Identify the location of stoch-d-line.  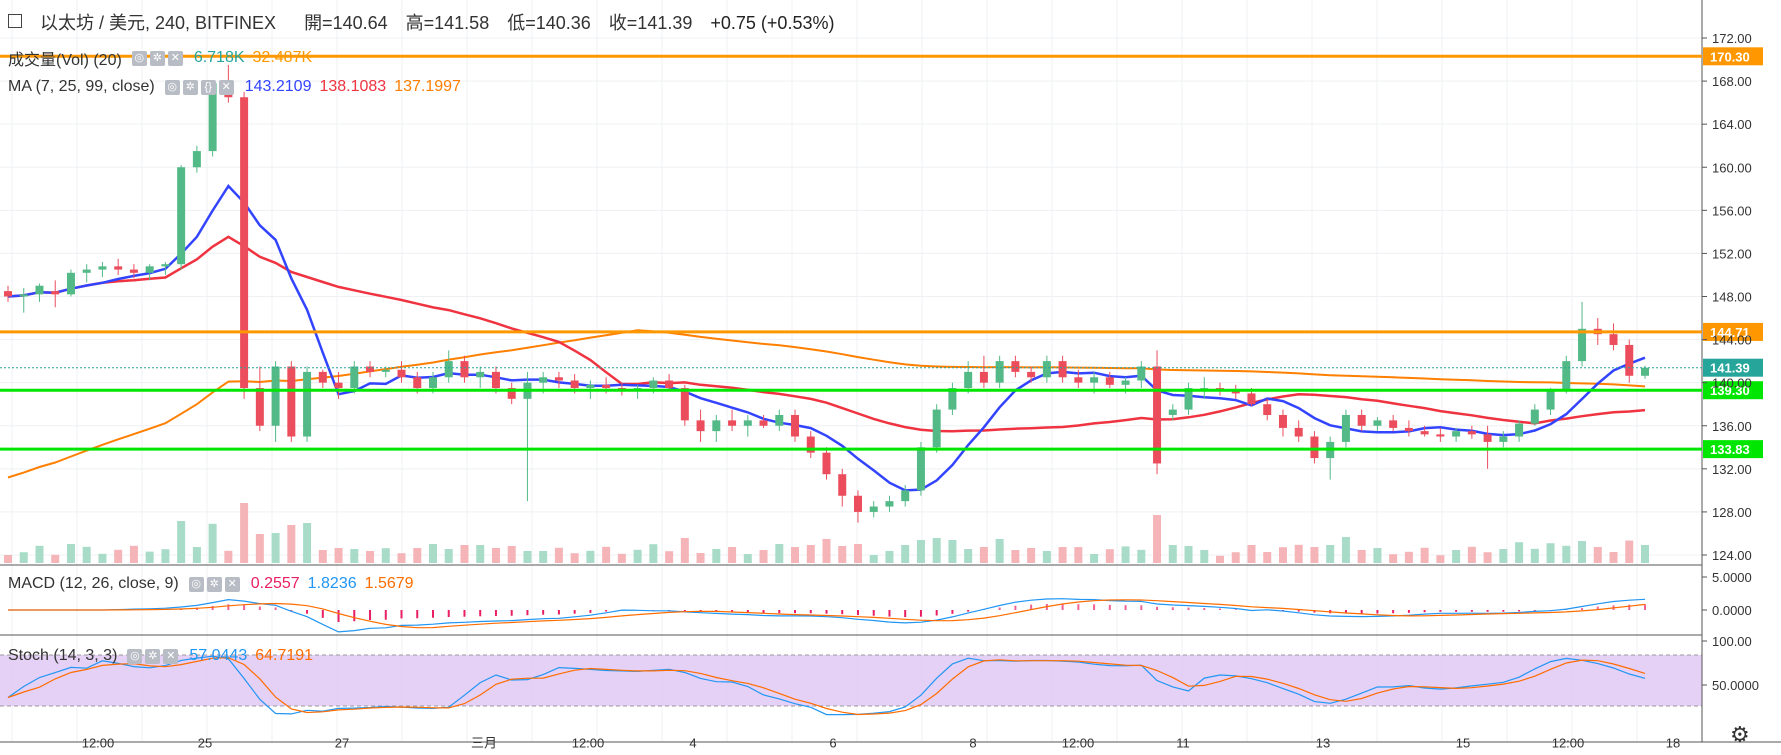
(826, 686).